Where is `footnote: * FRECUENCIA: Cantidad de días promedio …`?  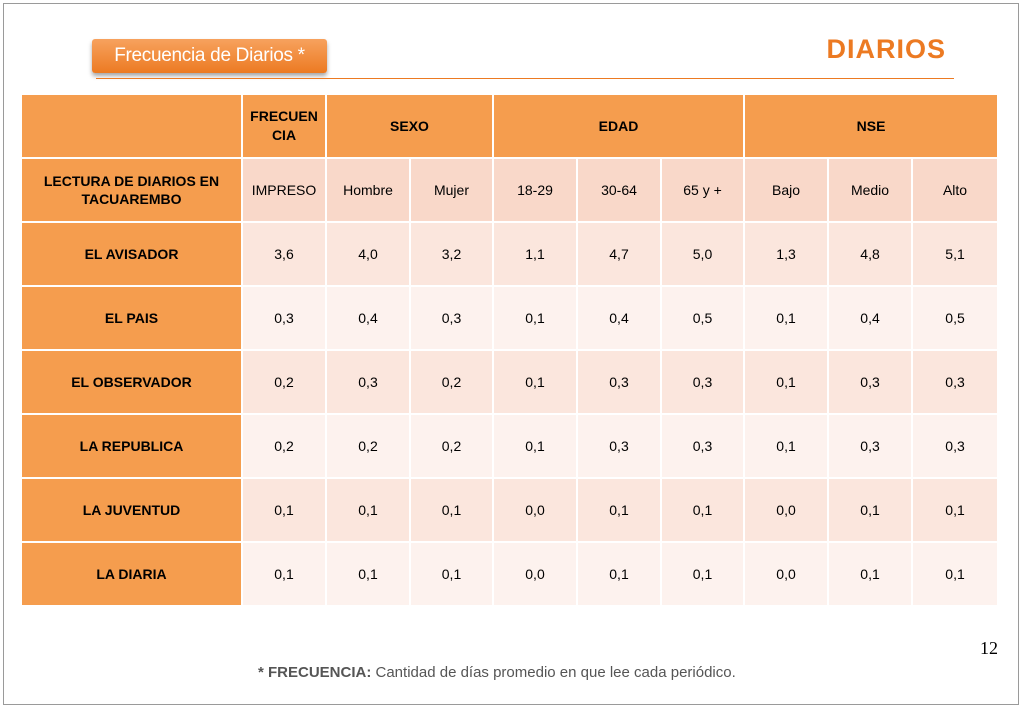 footnote: * FRECUENCIA: Cantidad de días promedio … is located at coordinates (497, 672).